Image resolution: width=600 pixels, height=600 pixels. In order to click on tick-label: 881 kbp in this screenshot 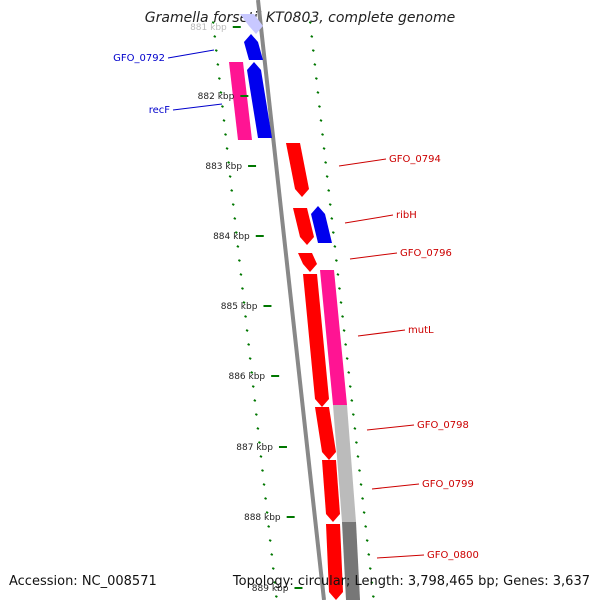, I will do `click(208, 28)`.